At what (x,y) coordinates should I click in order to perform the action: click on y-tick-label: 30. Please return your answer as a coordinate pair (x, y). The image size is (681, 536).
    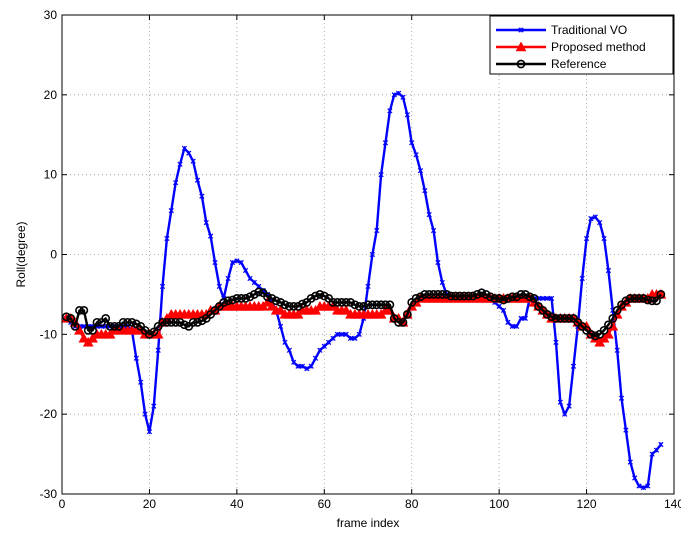
    Looking at the image, I should click on (51, 15).